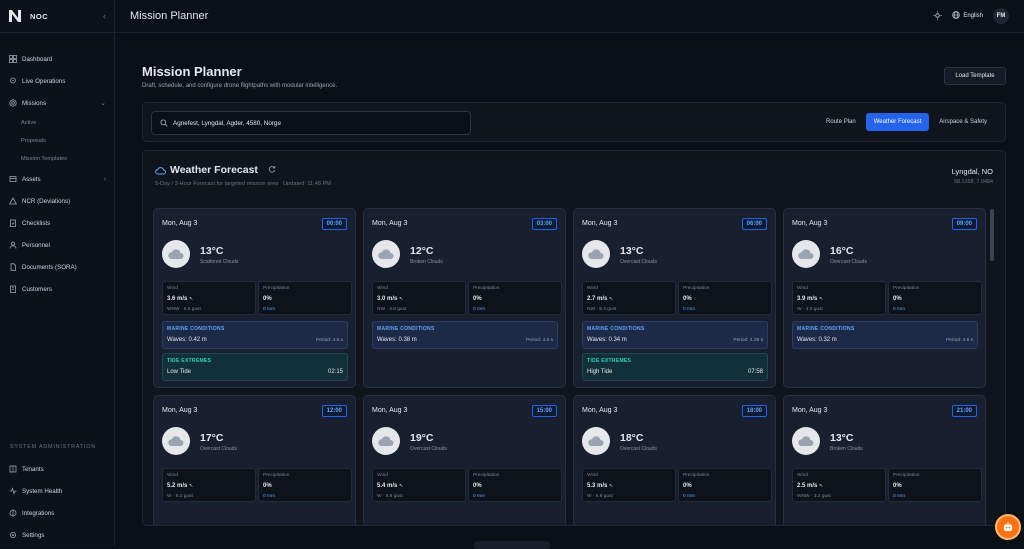 The image size is (1024, 549). What do you see at coordinates (1001, 16) in the screenshot?
I see `avatar: FM` at bounding box center [1001, 16].